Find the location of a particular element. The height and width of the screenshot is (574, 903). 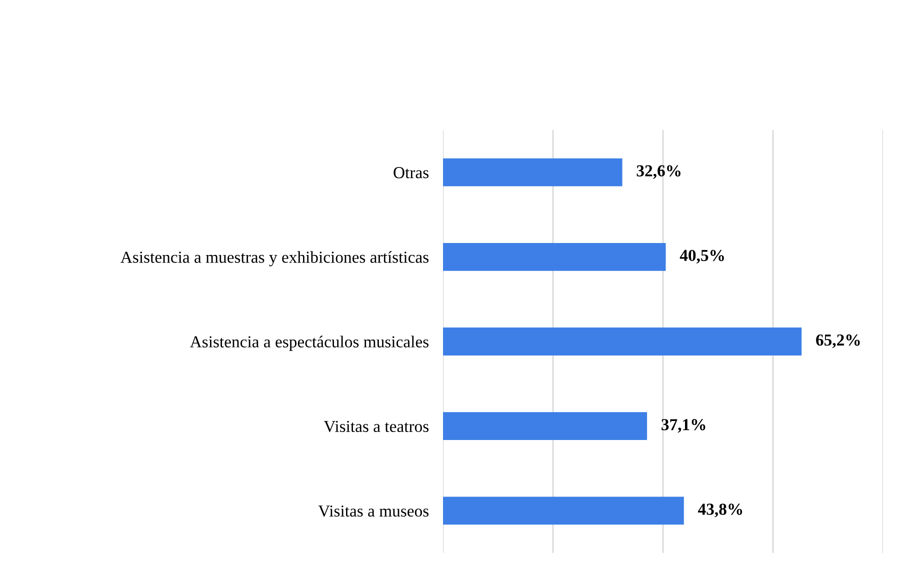

y-tick-label: Asistencia a espectáculos musicales is located at coordinates (309, 343).